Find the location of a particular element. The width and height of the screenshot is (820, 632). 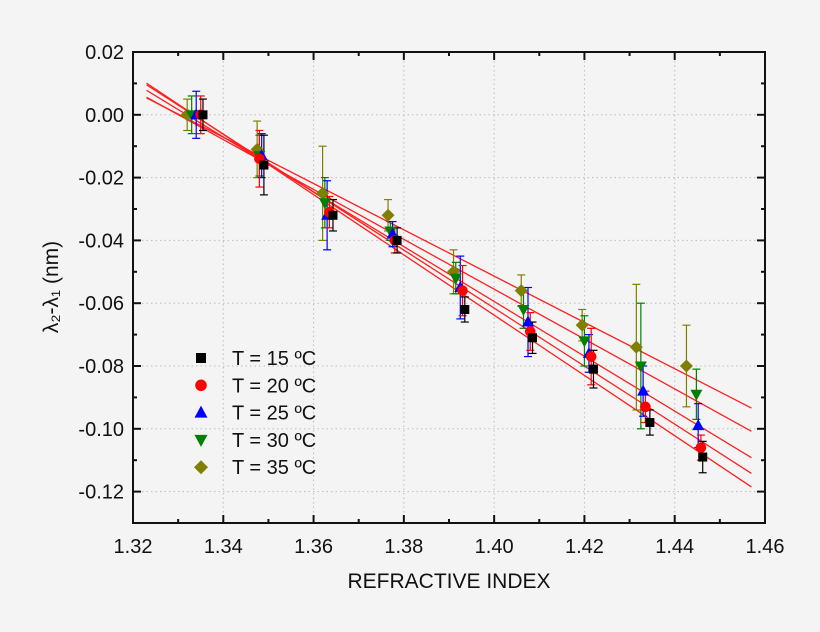

x-tick-label: 1.36 is located at coordinates (313, 547).